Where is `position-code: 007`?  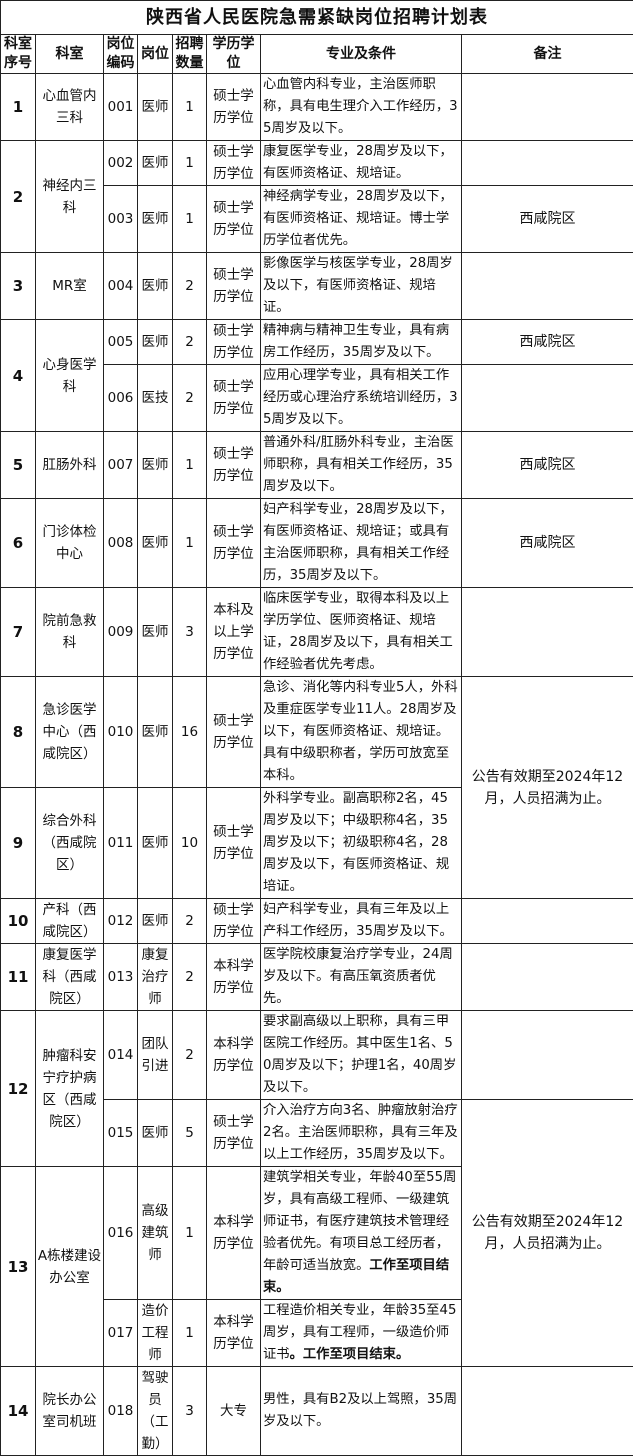 position-code: 007 is located at coordinates (121, 465).